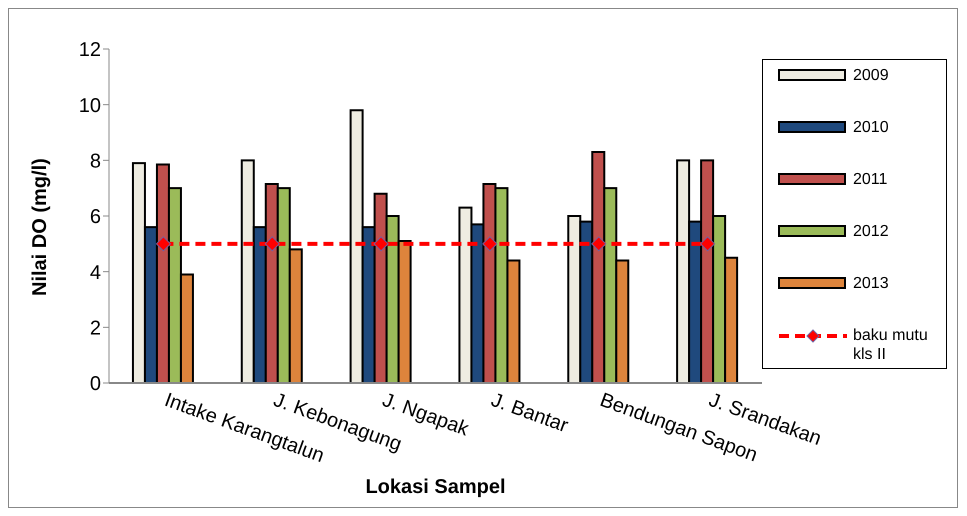 Image resolution: width=967 pixels, height=516 pixels. I want to click on y-tick-label: 8, so click(95, 161).